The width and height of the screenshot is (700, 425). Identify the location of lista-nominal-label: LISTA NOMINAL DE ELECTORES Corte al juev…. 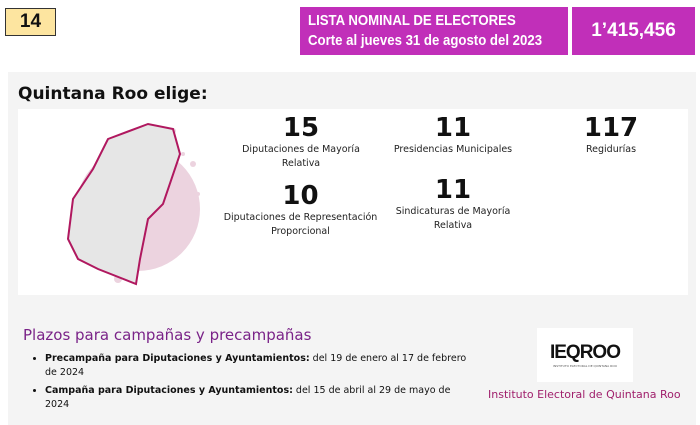
(434, 31).